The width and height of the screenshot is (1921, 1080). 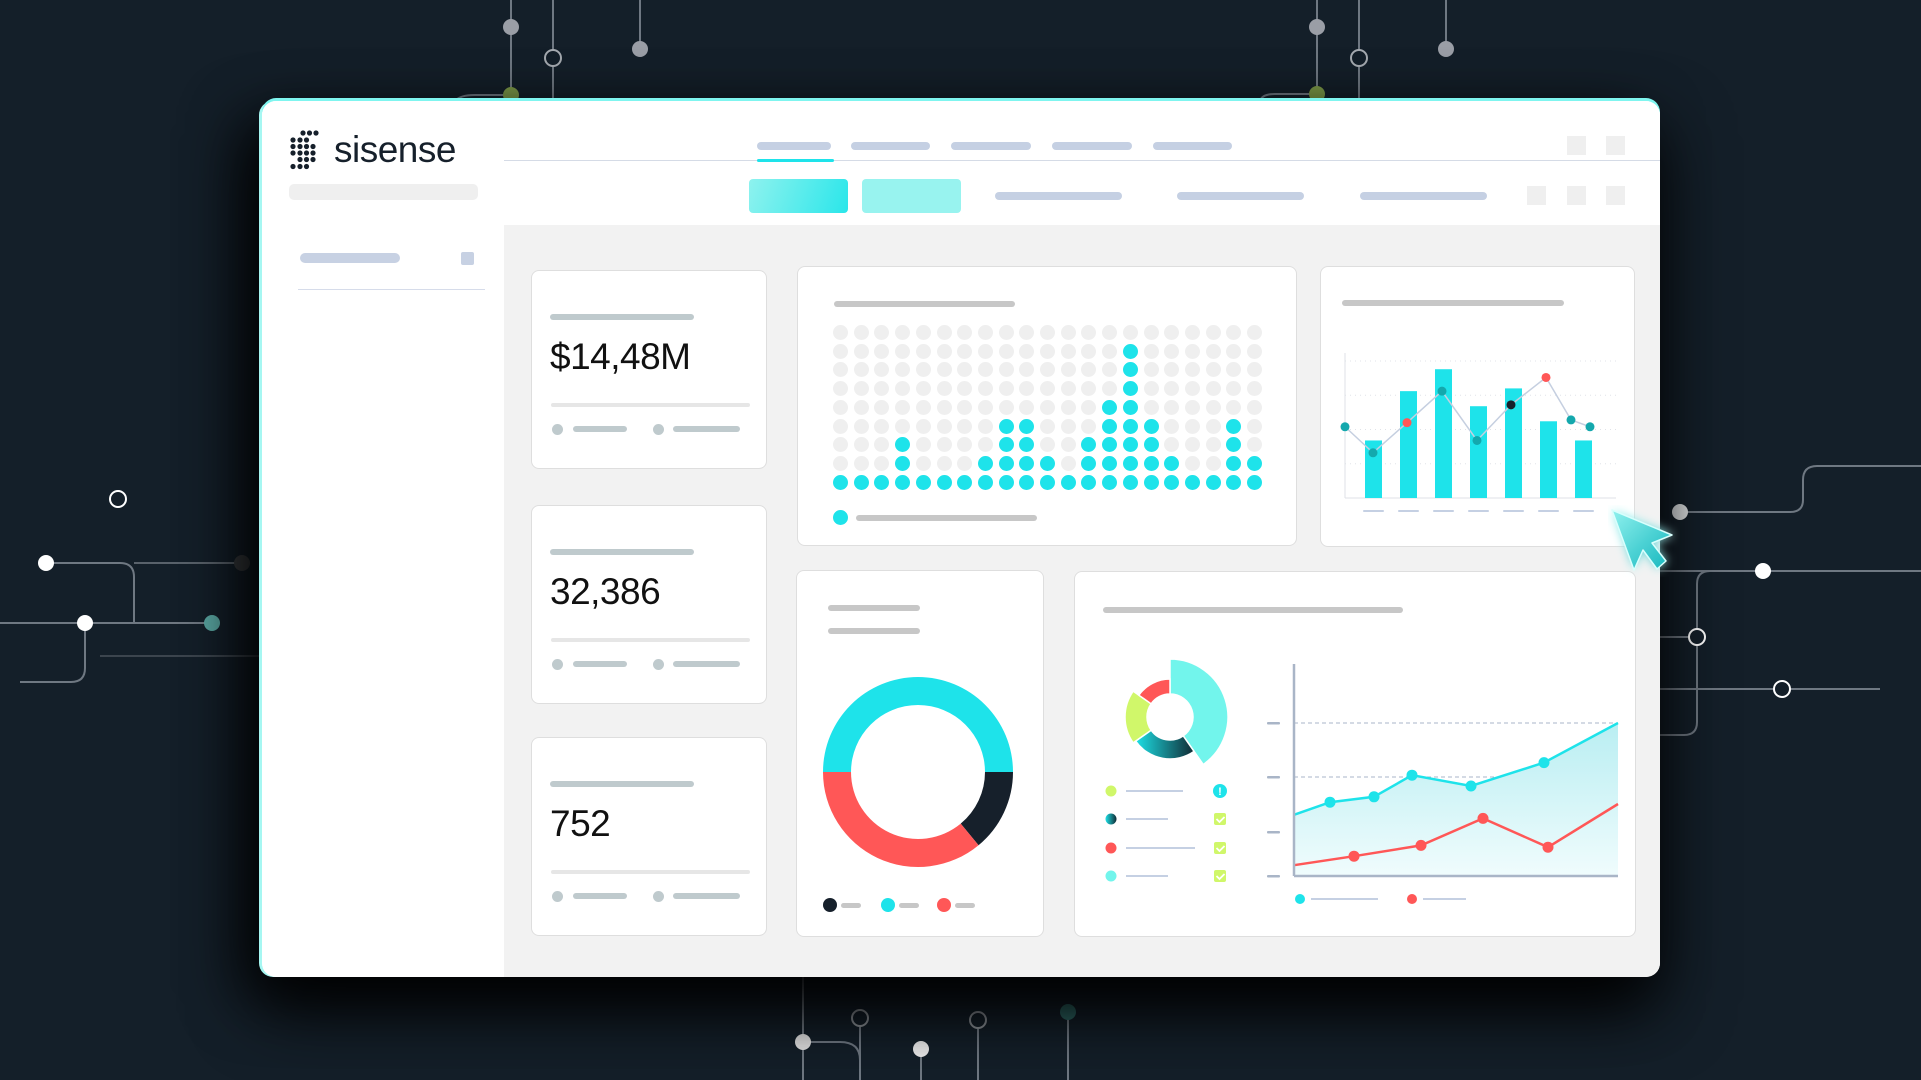 I want to click on dot-matrix-chart-card, so click(x=1047, y=406).